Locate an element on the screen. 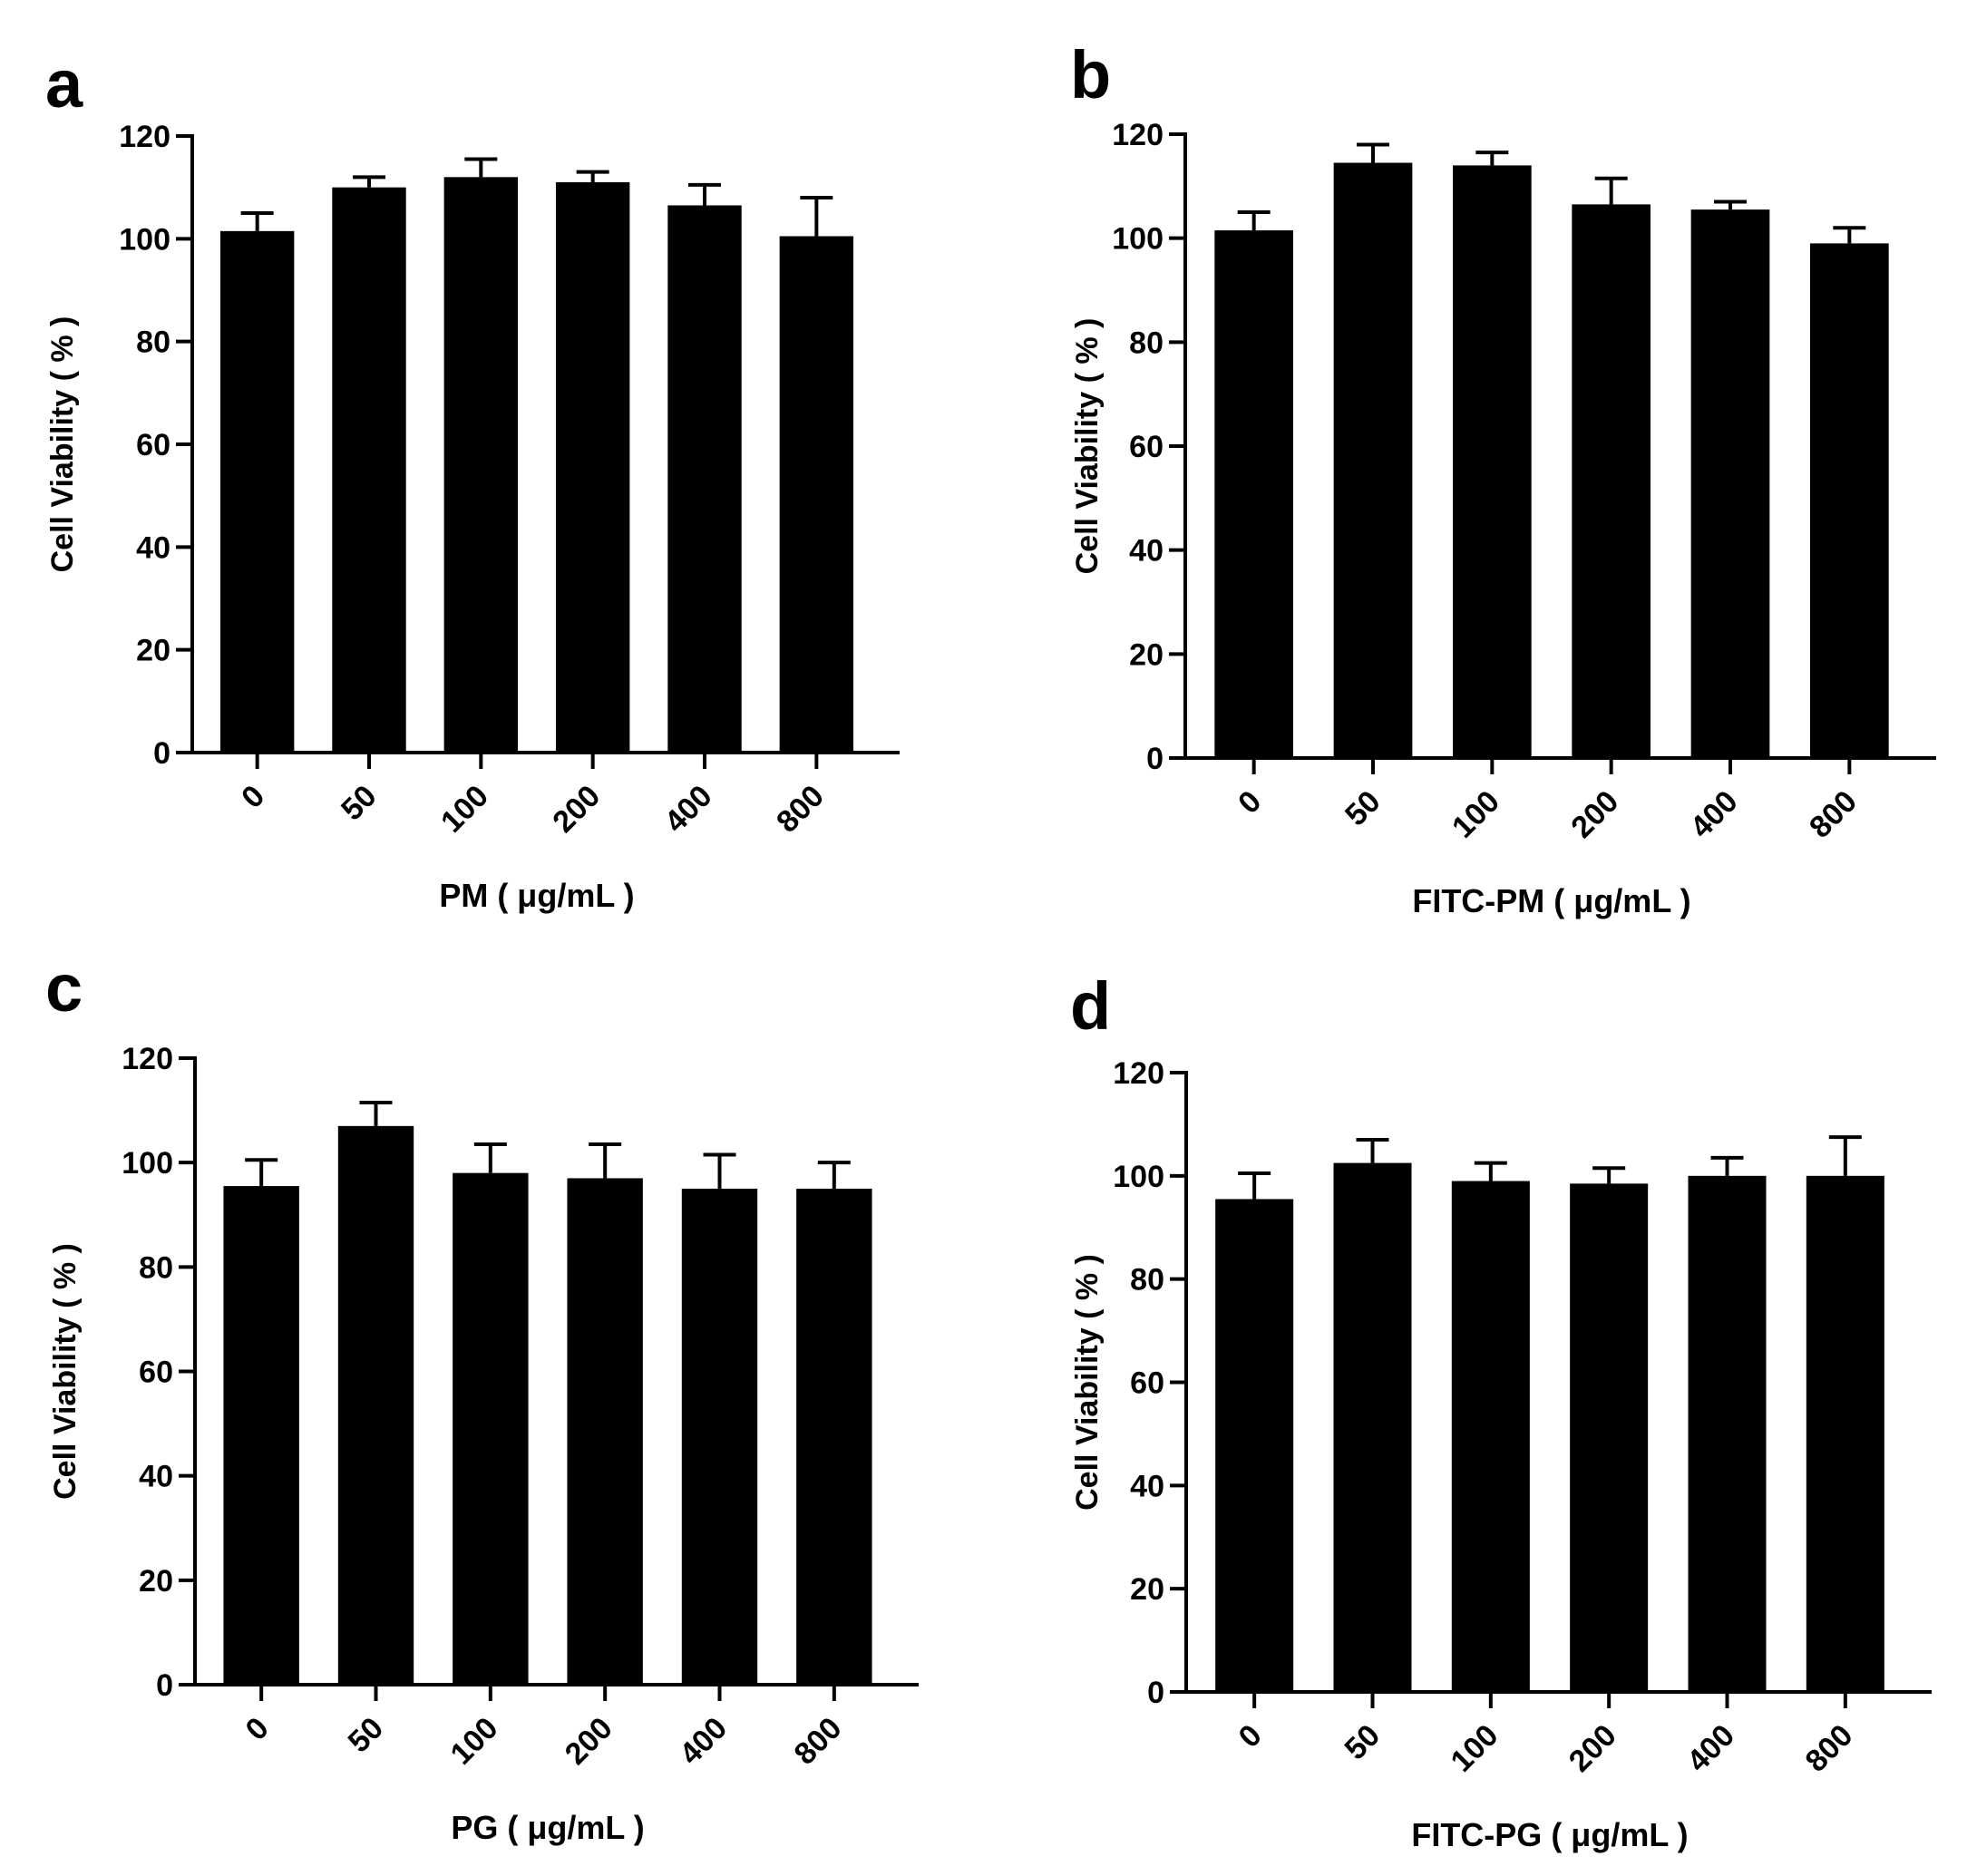 Image resolution: width=1967 pixels, height=1876 pixels. x-axis-title: PM ( μg/mL ) is located at coordinates (536, 895).